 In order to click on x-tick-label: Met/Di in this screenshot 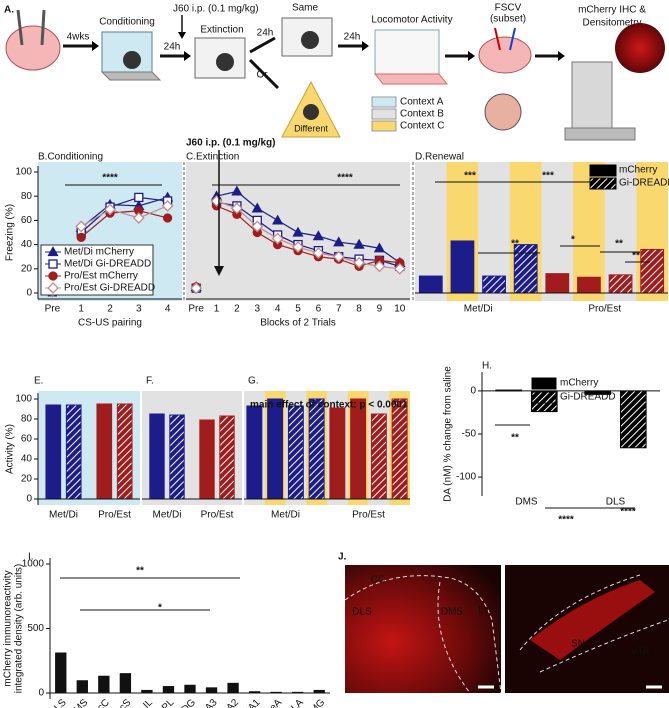, I will do `click(63, 515)`.